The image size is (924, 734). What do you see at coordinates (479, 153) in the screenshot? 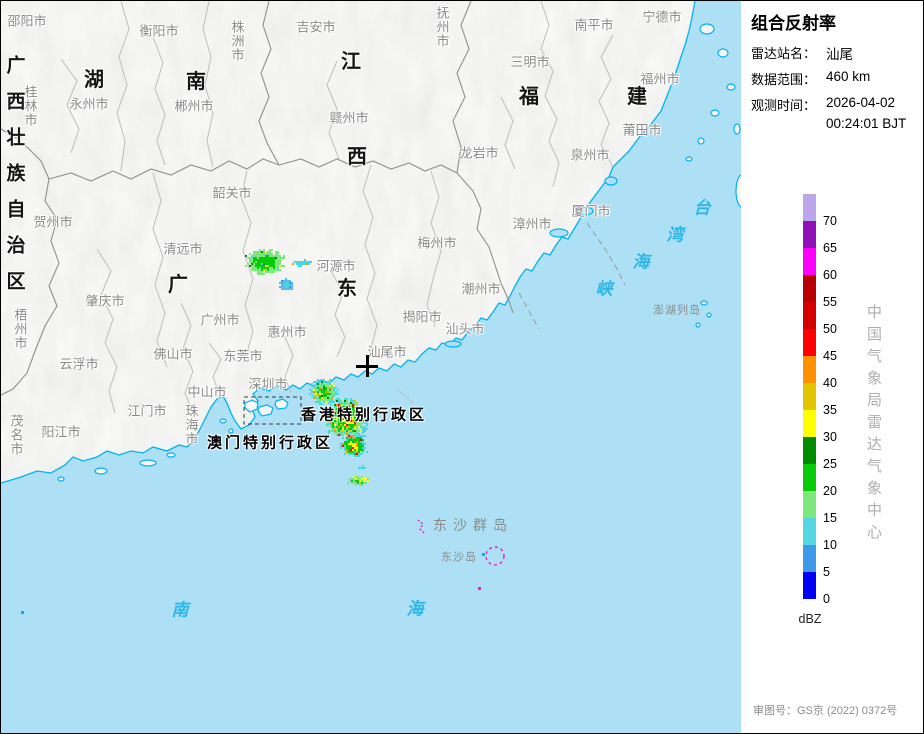
I see `city-label: 龙岩市` at bounding box center [479, 153].